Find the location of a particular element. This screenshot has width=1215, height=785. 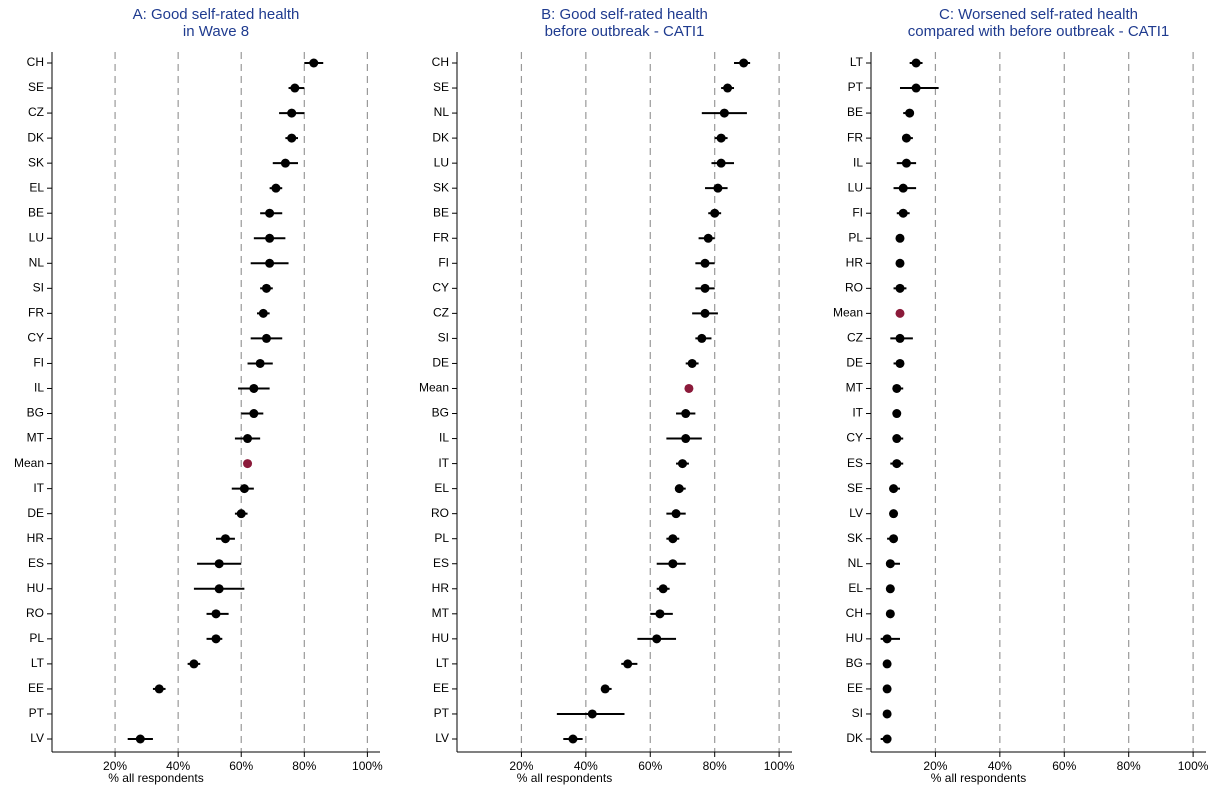

y-tick-label: PL is located at coordinates (855, 237).